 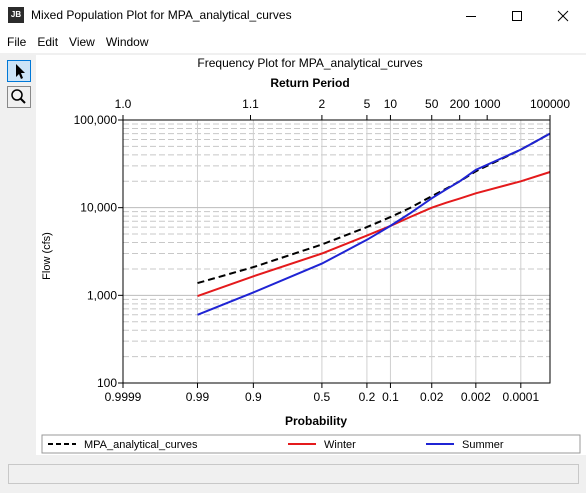 What do you see at coordinates (520, 397) in the screenshot?
I see `x-tick-label: 0.0001` at bounding box center [520, 397].